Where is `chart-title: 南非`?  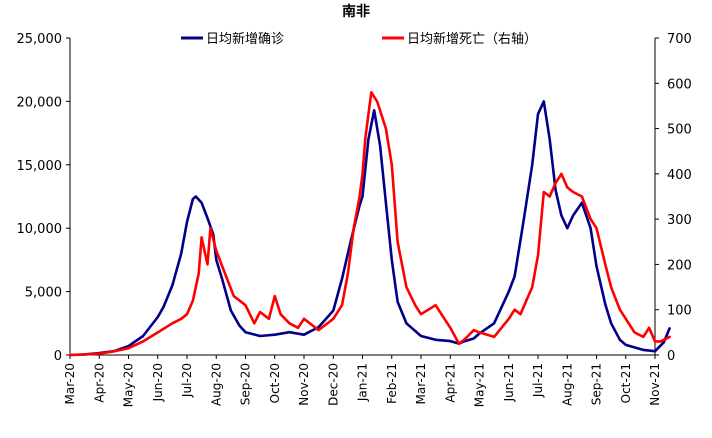
chart-title: 南非 is located at coordinates (356, 11).